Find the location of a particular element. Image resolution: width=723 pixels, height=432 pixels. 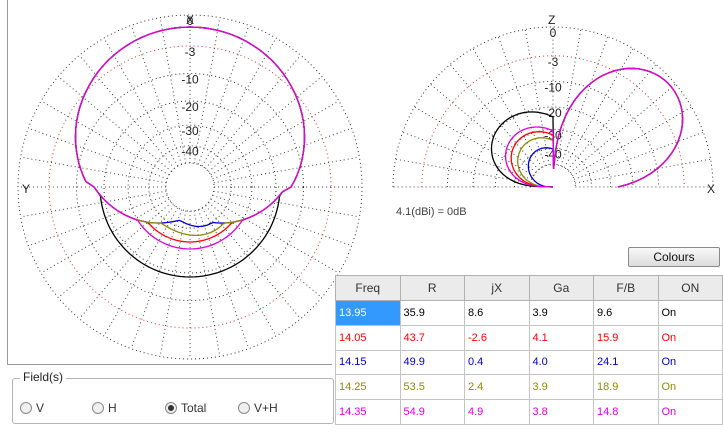

cell-jx: 4.9 is located at coordinates (497, 412).